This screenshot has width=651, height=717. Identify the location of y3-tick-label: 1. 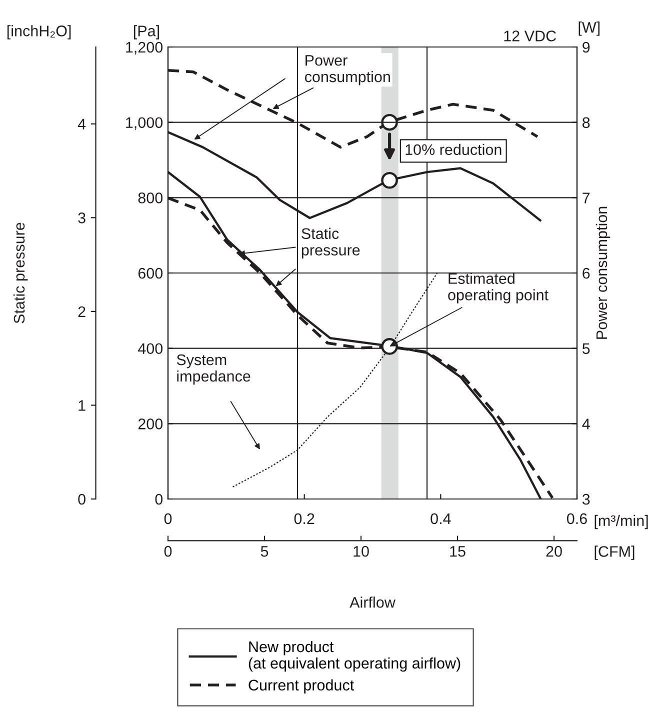
(82, 405).